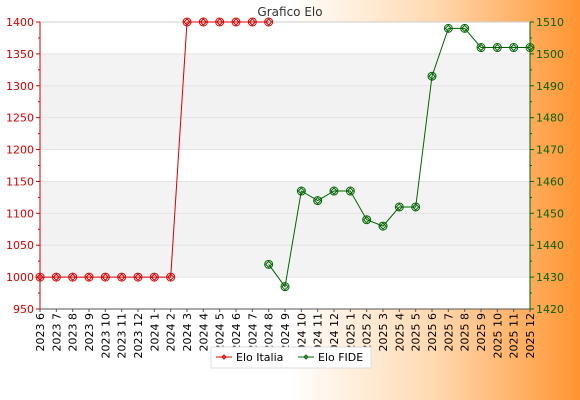 The image size is (580, 400). What do you see at coordinates (550, 54) in the screenshot?
I see `right-tick-label: 1500` at bounding box center [550, 54].